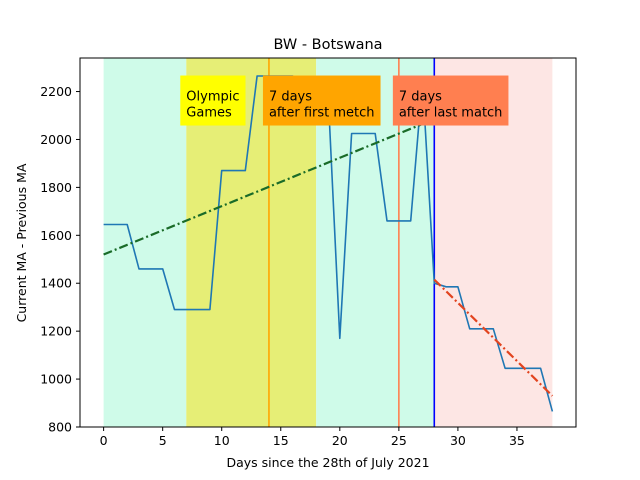  Describe the element at coordinates (163, 440) in the screenshot. I see `x-tick-label: 5` at that location.